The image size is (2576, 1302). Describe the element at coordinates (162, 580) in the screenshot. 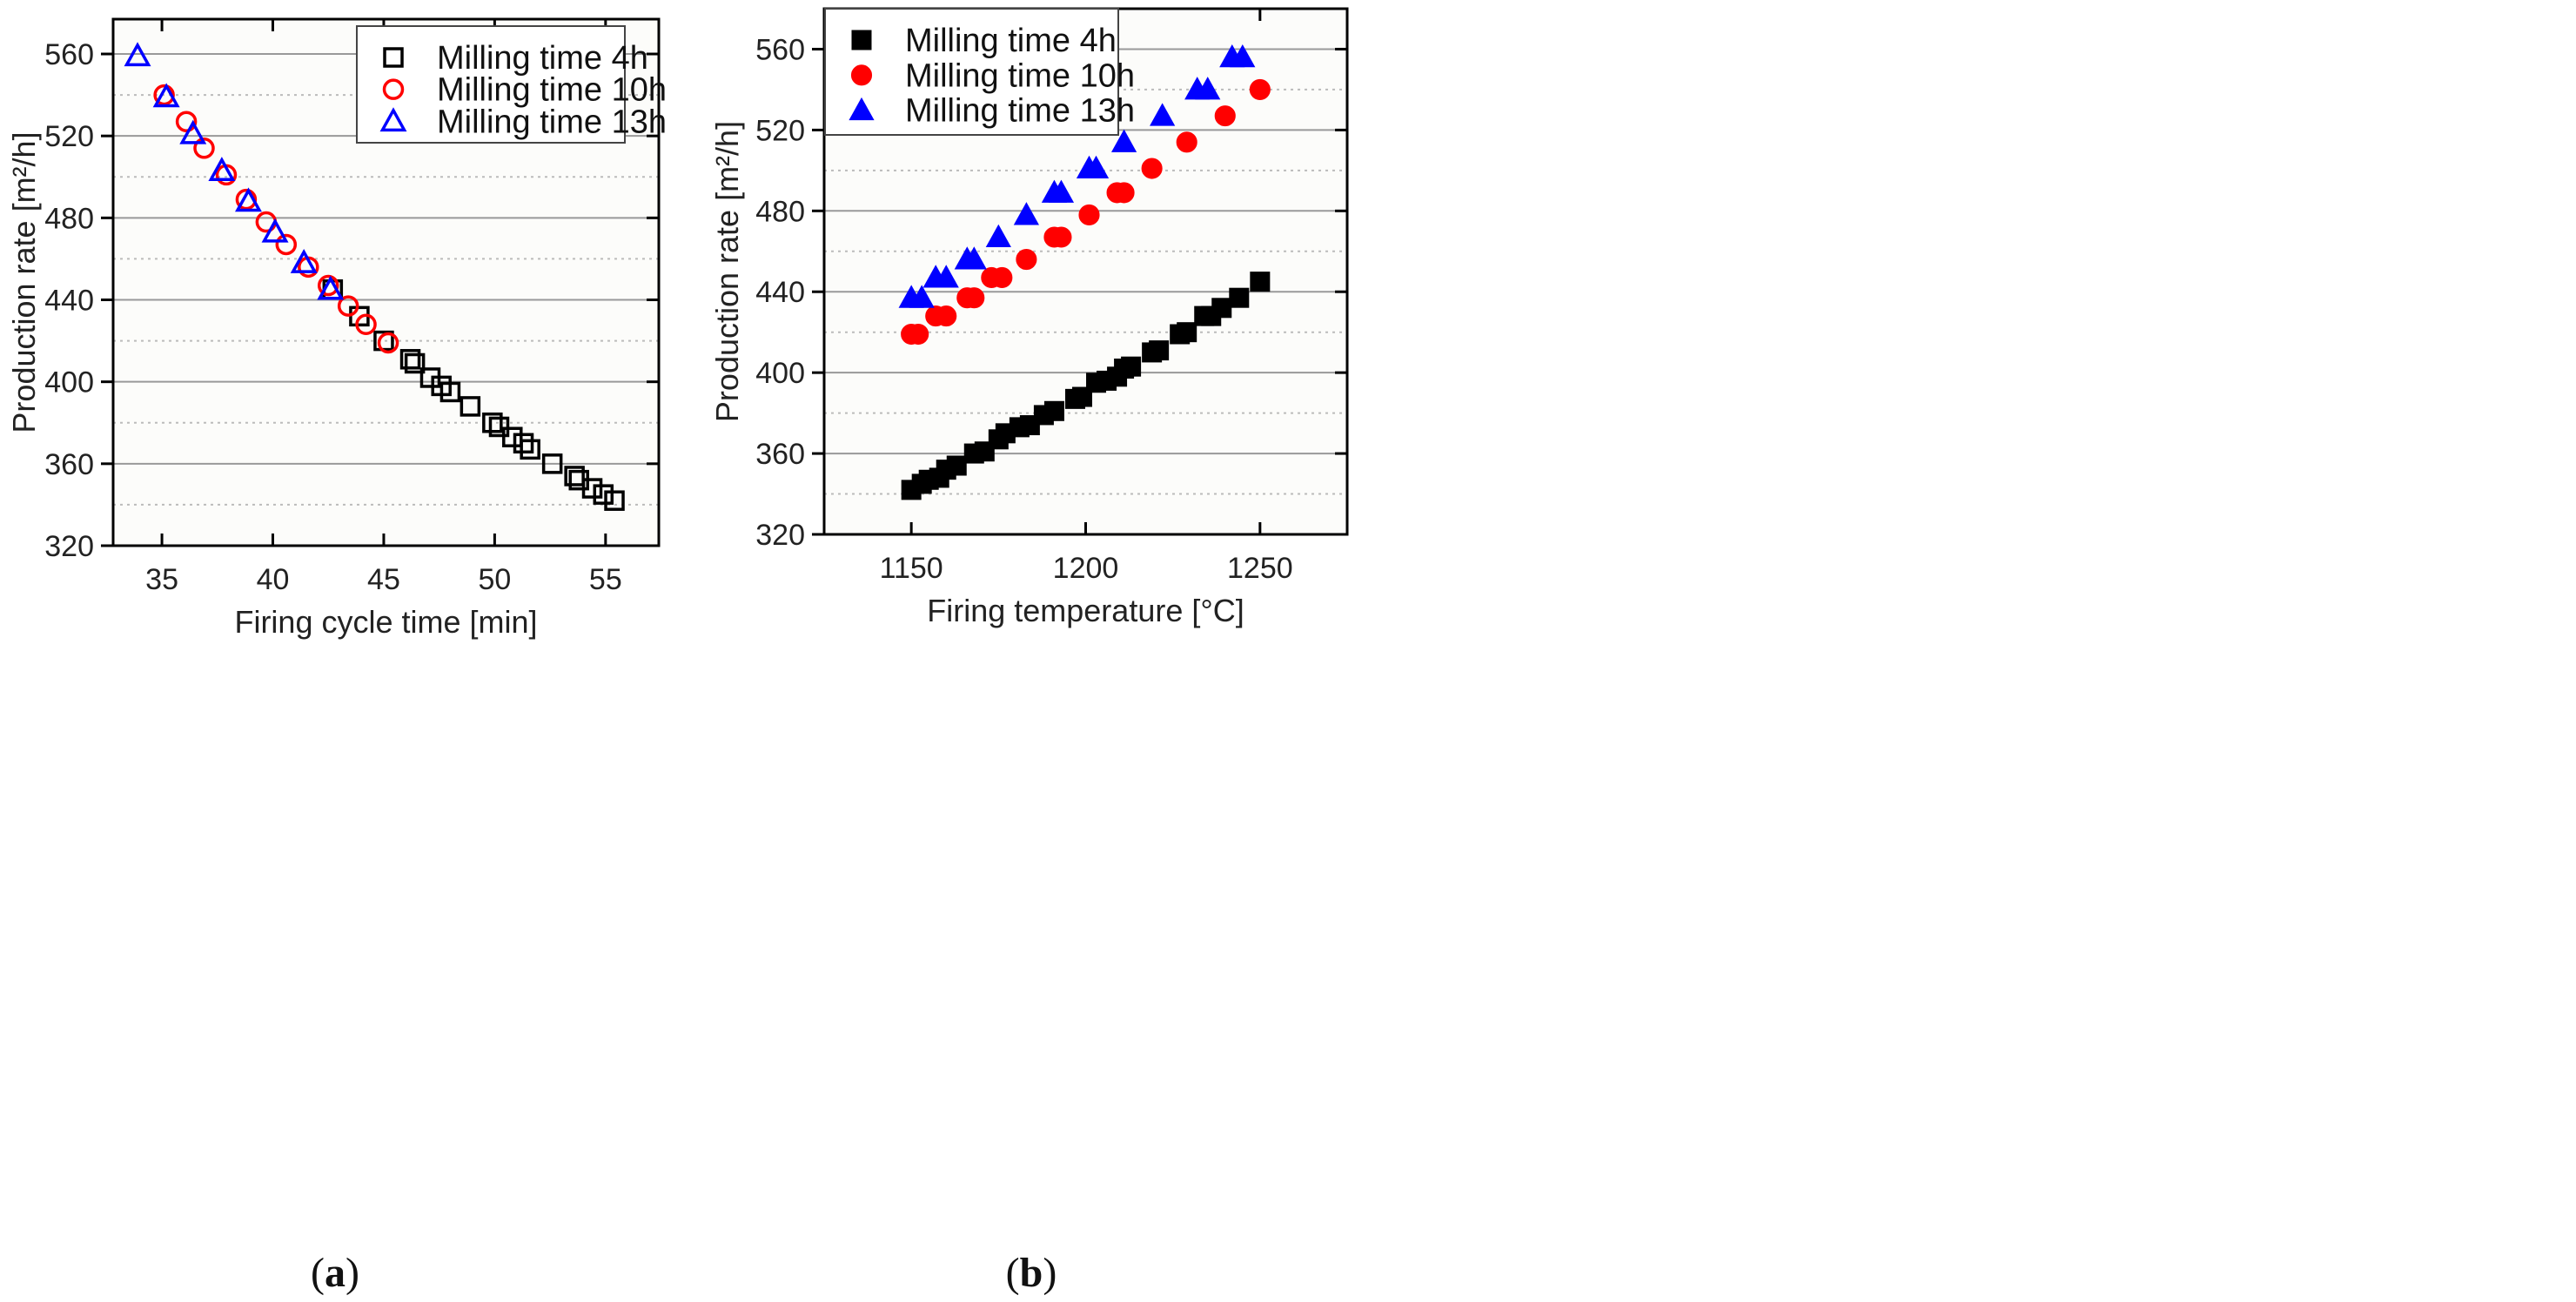

I see `x-tick-label: 35` at that location.